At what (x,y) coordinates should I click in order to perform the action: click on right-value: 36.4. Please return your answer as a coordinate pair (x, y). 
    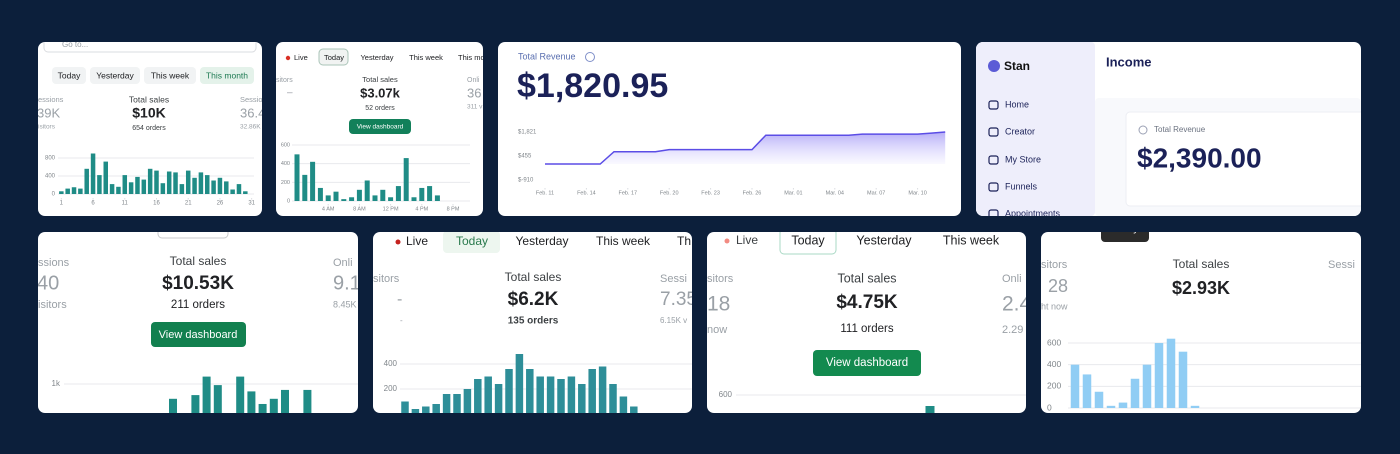
    Looking at the image, I should click on (252, 112).